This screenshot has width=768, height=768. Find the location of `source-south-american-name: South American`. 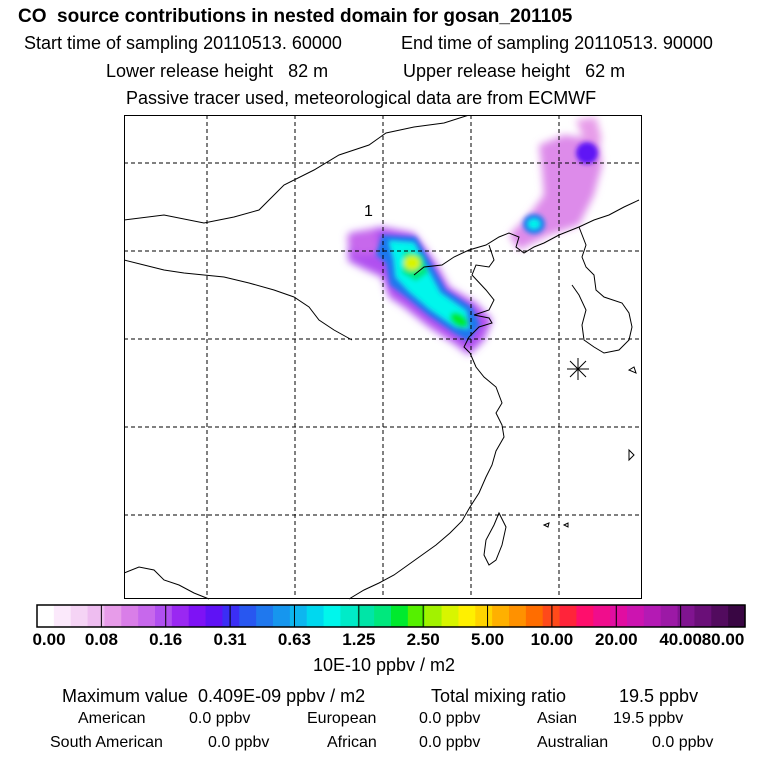

source-south-american-name: South American is located at coordinates (106, 742).